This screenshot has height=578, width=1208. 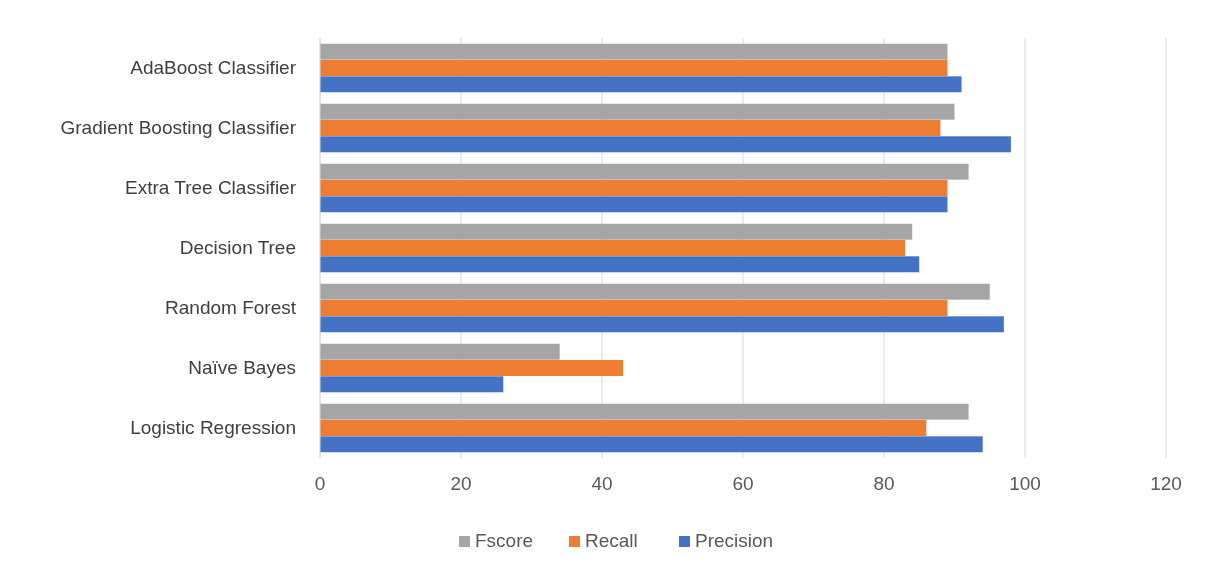 What do you see at coordinates (461, 483) in the screenshot?
I see `x-tick-label: 20` at bounding box center [461, 483].